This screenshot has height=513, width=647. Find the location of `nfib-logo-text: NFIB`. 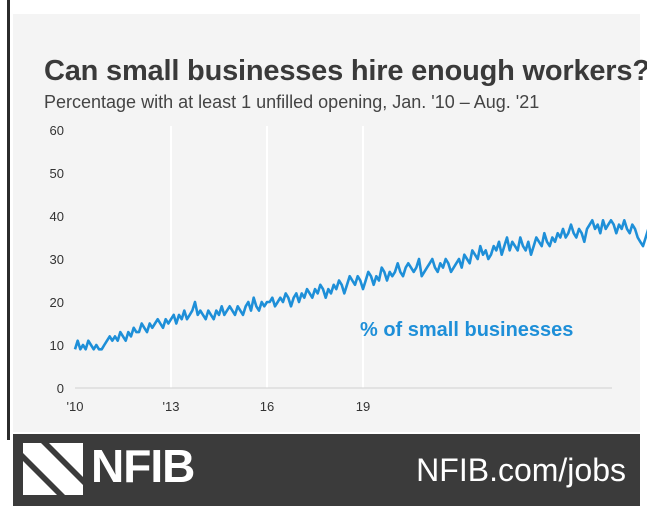

nfib-logo-text: NFIB is located at coordinates (143, 466).